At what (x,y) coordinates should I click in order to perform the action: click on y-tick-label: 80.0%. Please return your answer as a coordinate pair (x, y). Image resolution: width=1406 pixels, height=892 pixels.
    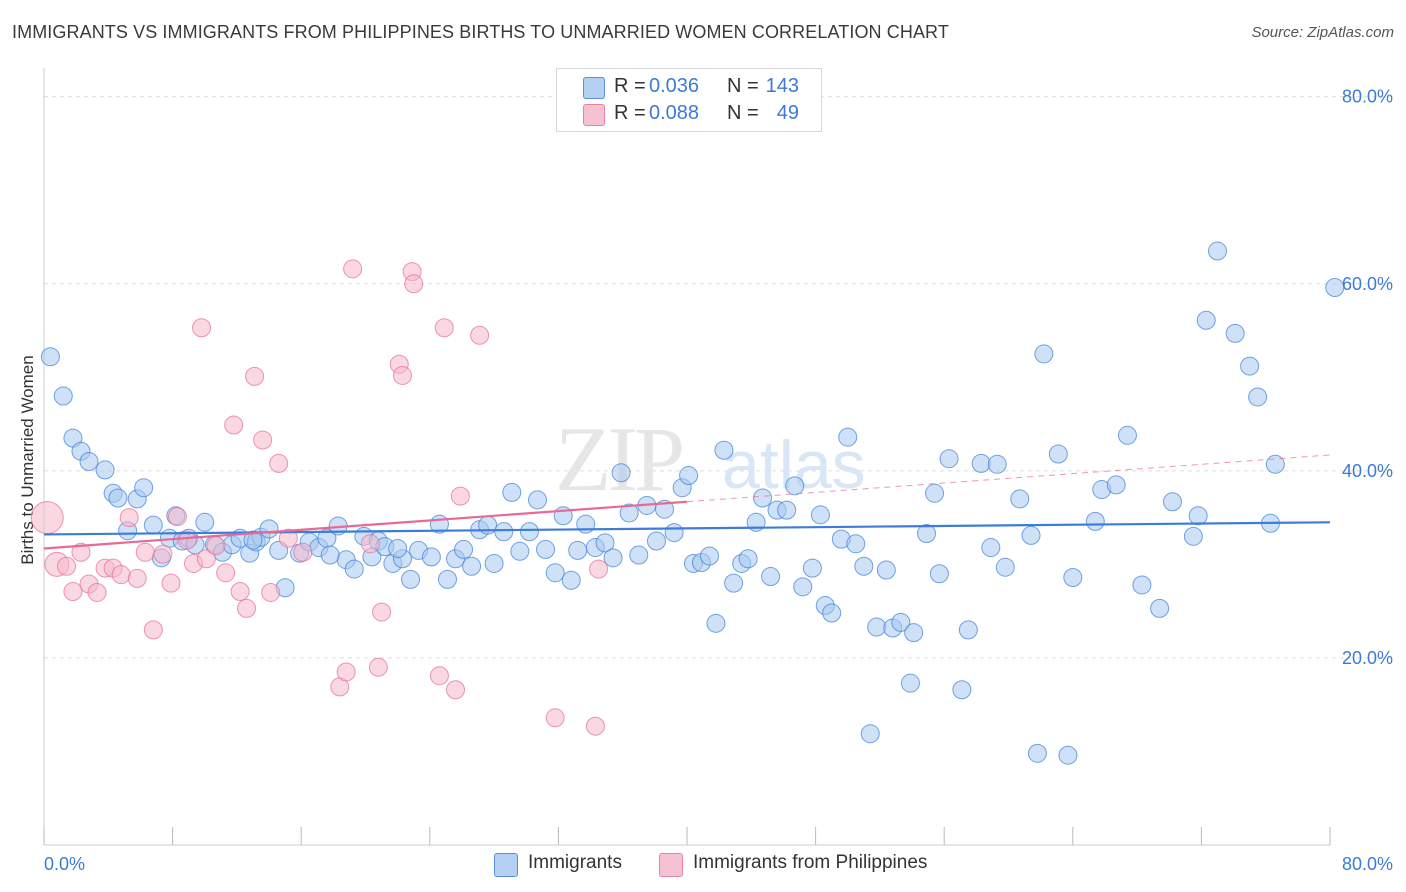
    Looking at the image, I should click on (1367, 97).